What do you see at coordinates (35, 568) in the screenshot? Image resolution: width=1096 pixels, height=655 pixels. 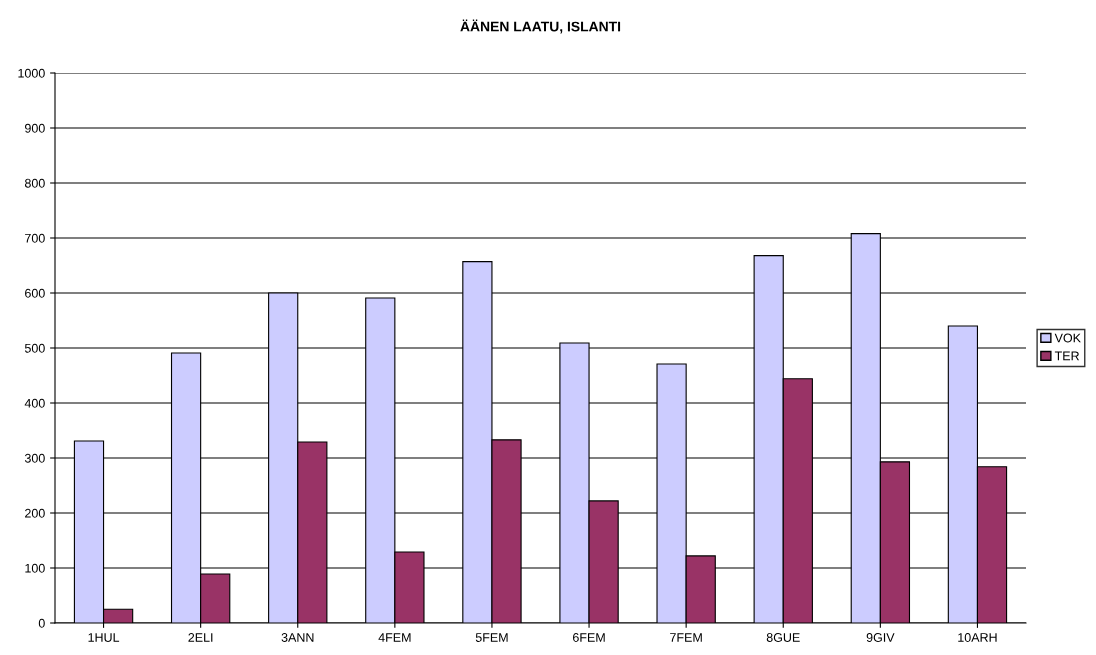 I see `y-tick-label: 100` at bounding box center [35, 568].